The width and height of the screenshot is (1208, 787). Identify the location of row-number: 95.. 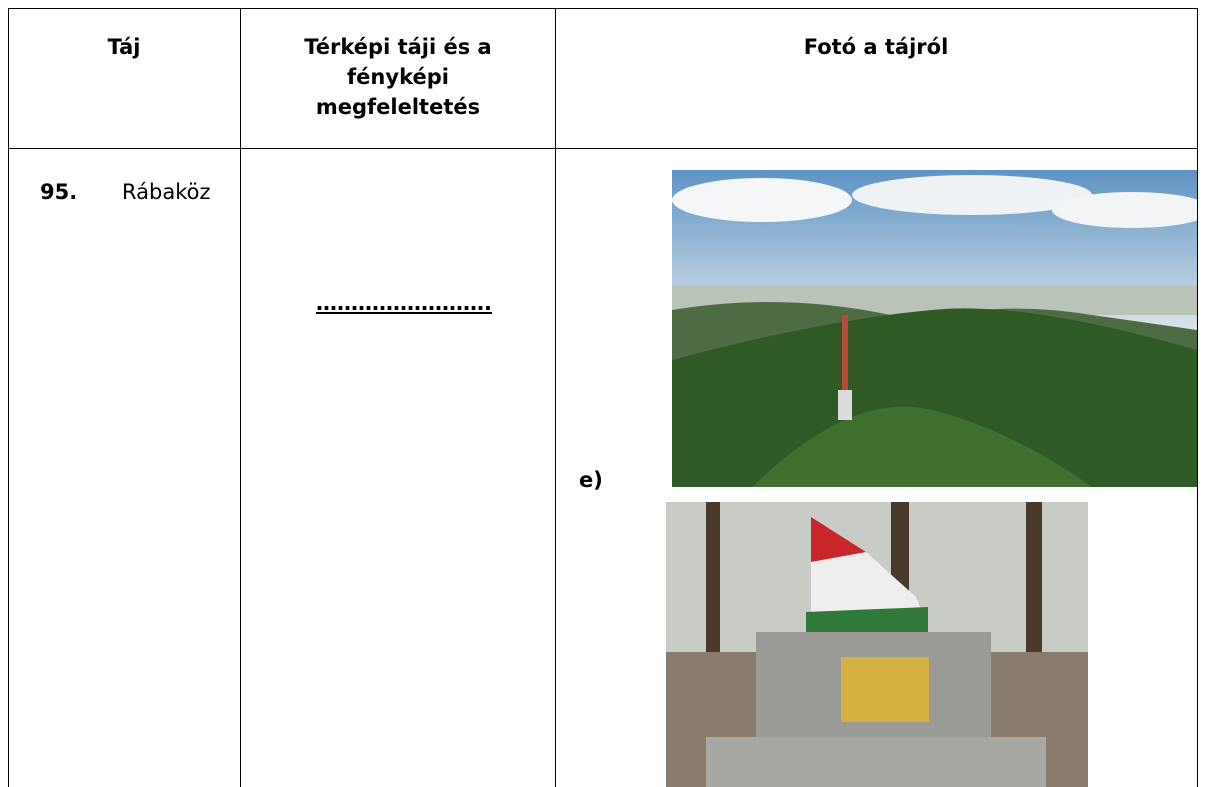
(59, 192).